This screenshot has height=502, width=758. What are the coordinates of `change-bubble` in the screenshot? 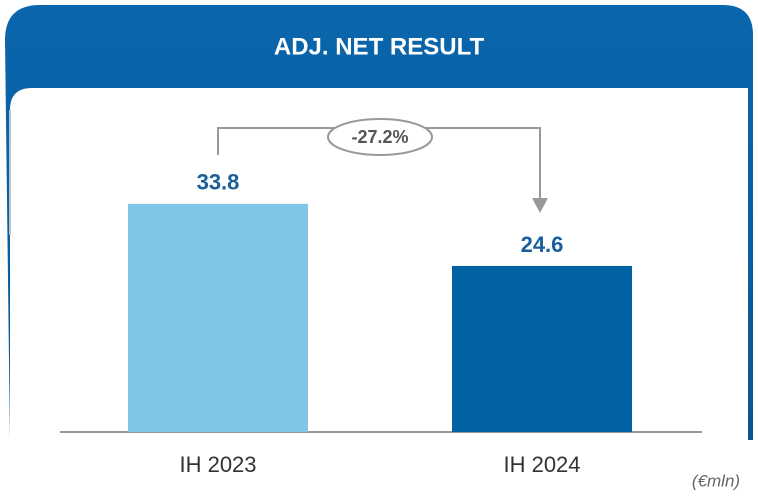 It's located at (380, 137).